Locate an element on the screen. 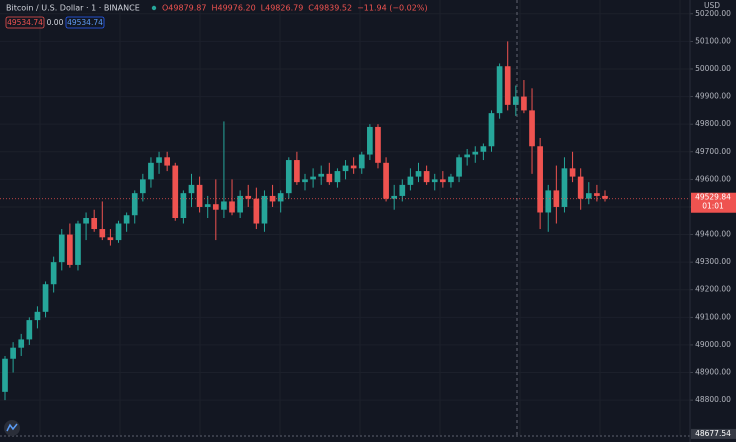 The width and height of the screenshot is (736, 442). crosshair-price-badge is located at coordinates (713, 433).